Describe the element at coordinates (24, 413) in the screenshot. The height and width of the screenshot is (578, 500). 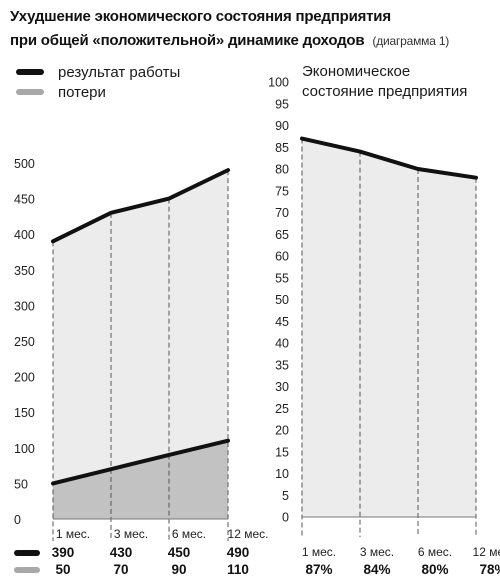
I see `left-y-tick-label: 150` at that location.